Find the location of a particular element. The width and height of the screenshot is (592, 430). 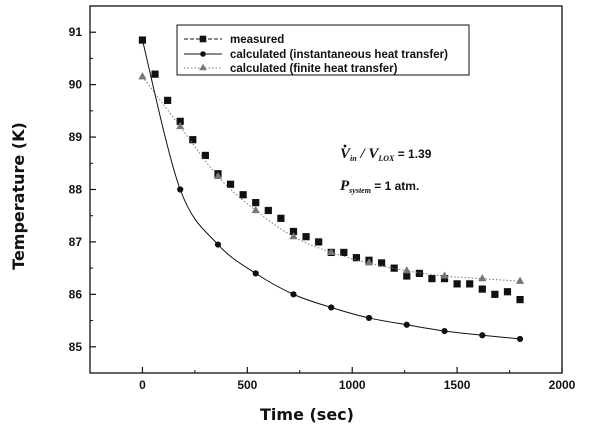

legend-label: calculated (finite heat transfer) is located at coordinates (314, 69).